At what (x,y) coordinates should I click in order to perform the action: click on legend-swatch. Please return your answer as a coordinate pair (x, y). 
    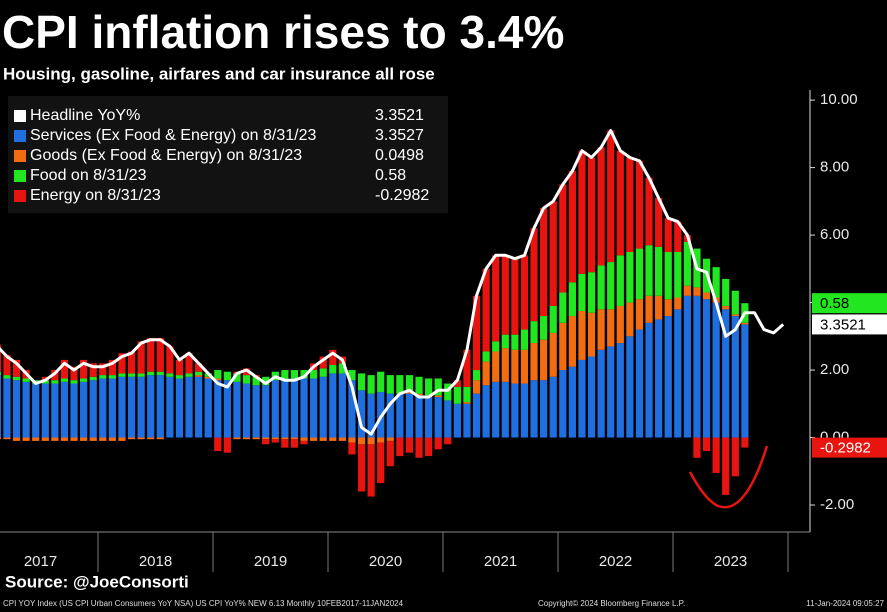
    Looking at the image, I should click on (20, 136).